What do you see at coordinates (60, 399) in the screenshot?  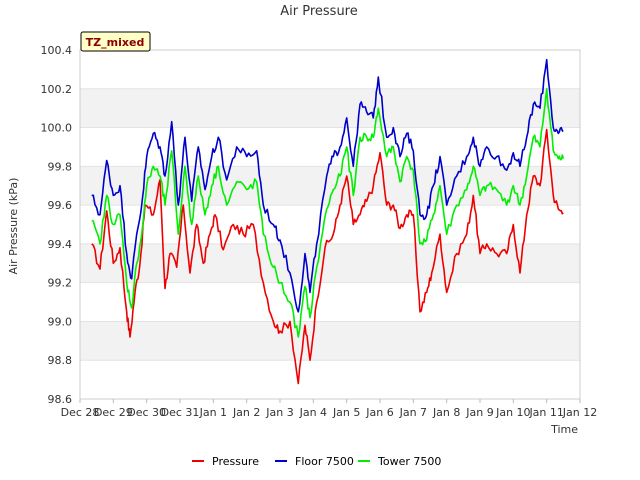 I see `y-tick-label: 98.6` at bounding box center [60, 399].